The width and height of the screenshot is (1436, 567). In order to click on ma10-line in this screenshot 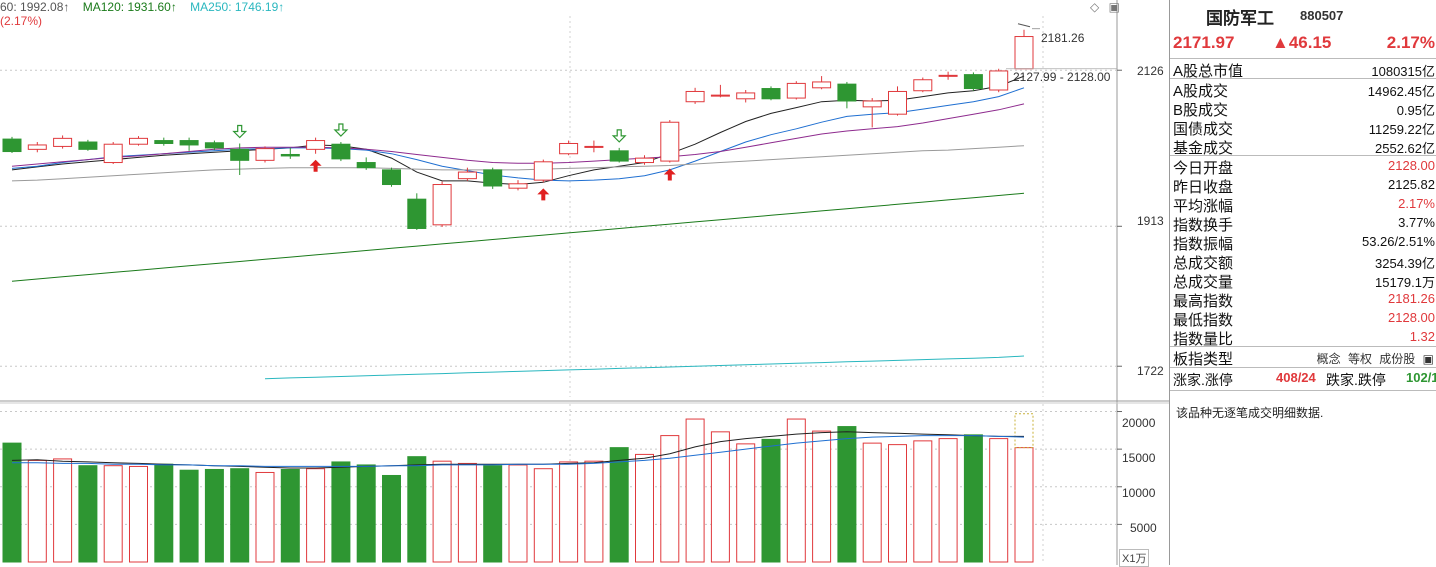, I will do `click(518, 134)`.